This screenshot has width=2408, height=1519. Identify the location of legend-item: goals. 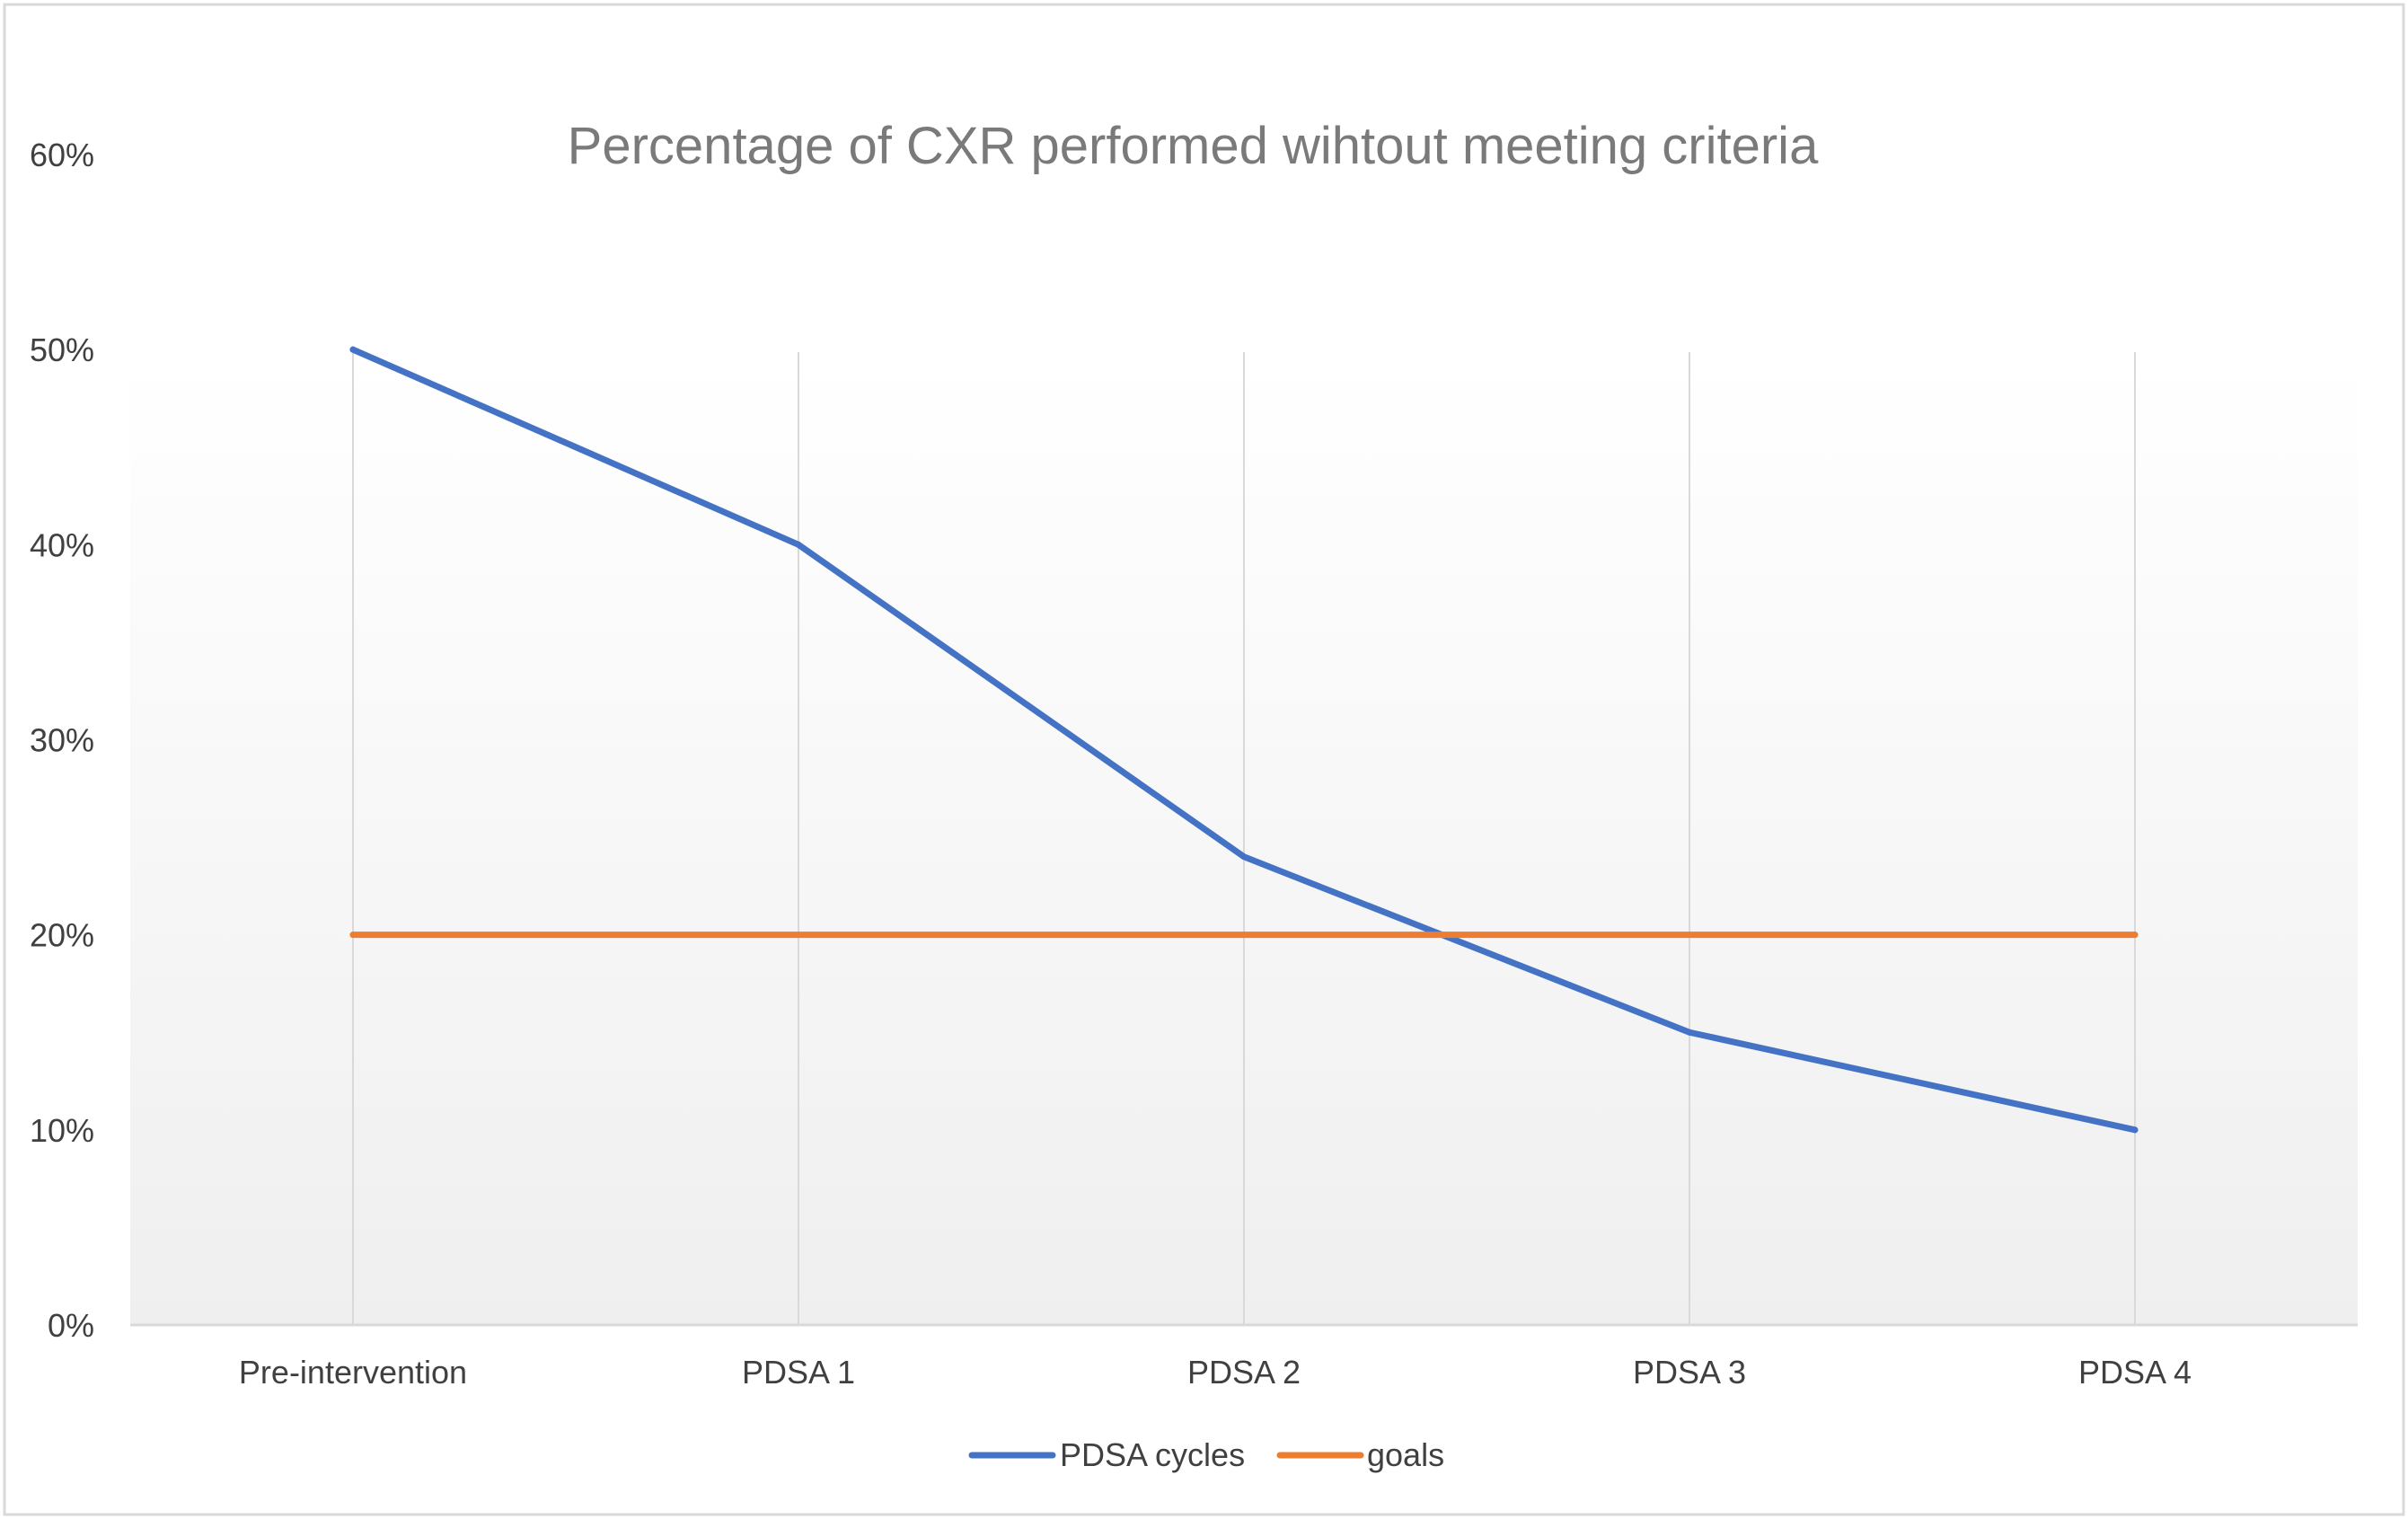
(1360, 1454).